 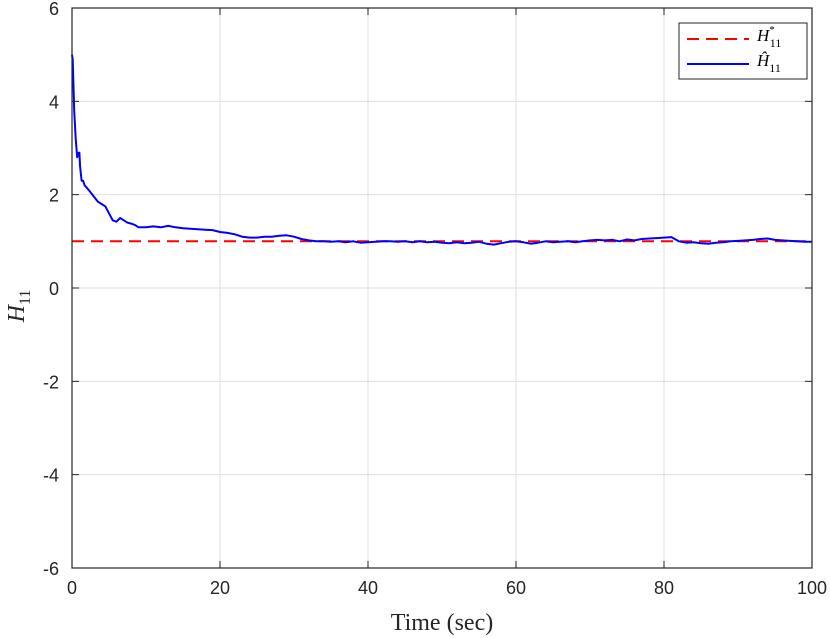 I want to click on y-tick-labels: -6 -4 -2 0 2 4 6, so click(x=51, y=289).